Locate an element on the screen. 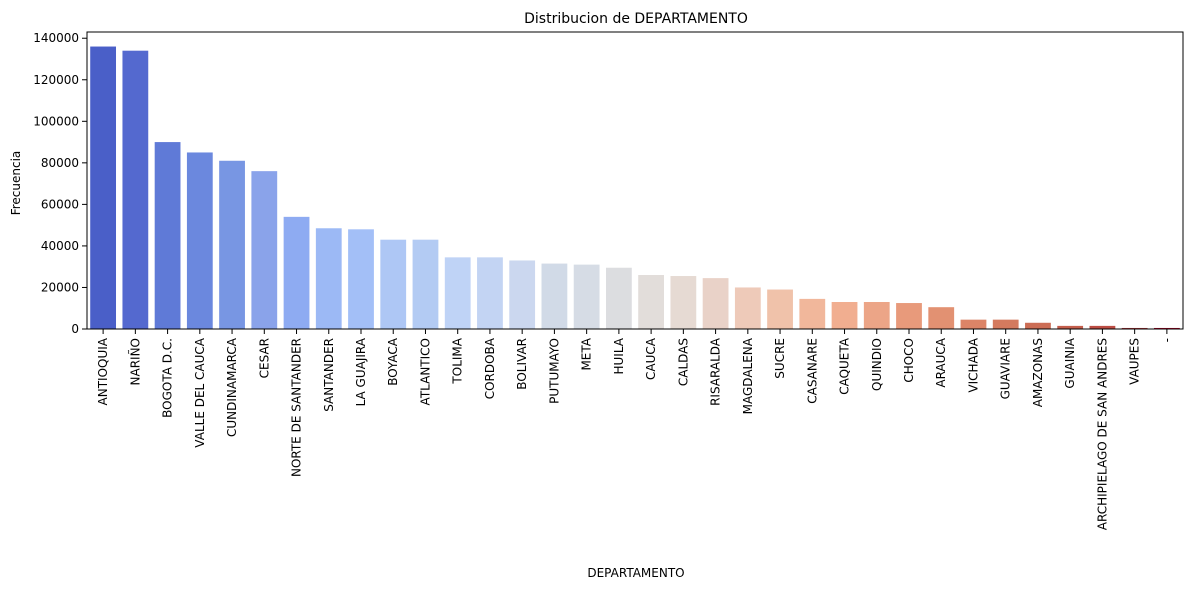 The height and width of the screenshot is (595, 1189). x-axis-label: DEPARTAMENTO is located at coordinates (635, 573).